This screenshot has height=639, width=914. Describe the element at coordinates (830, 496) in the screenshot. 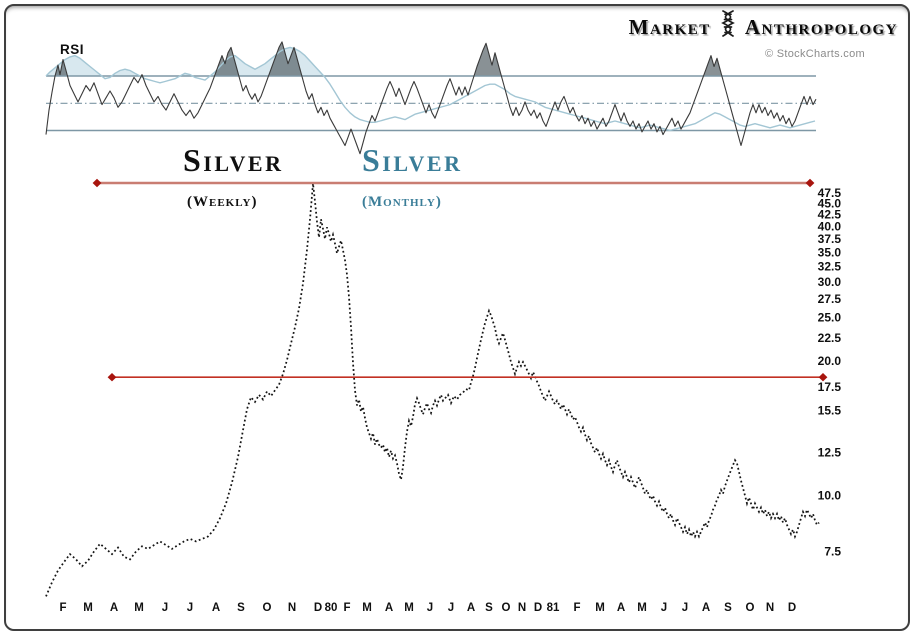

I see `price-tick: 10.0` at that location.